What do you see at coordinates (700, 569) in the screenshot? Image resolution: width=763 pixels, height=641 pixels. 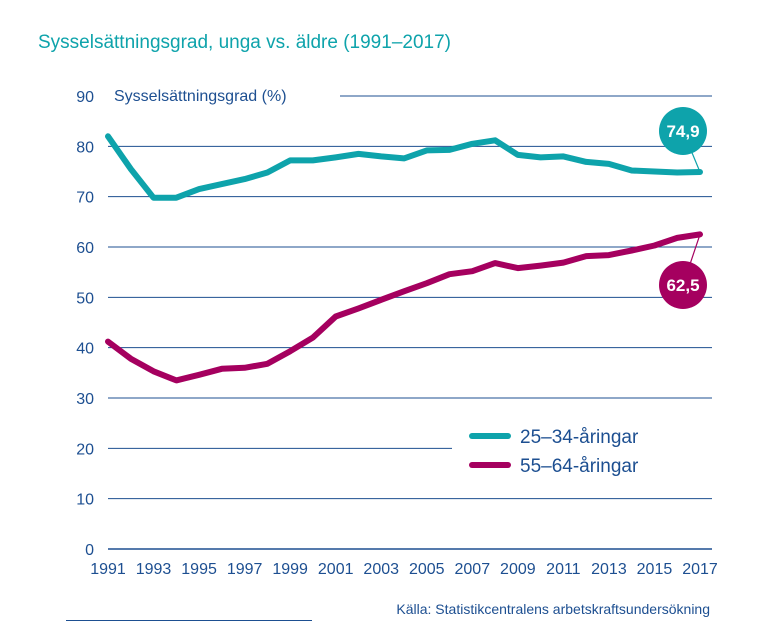 I see `x-tick-label: 2017` at bounding box center [700, 569].